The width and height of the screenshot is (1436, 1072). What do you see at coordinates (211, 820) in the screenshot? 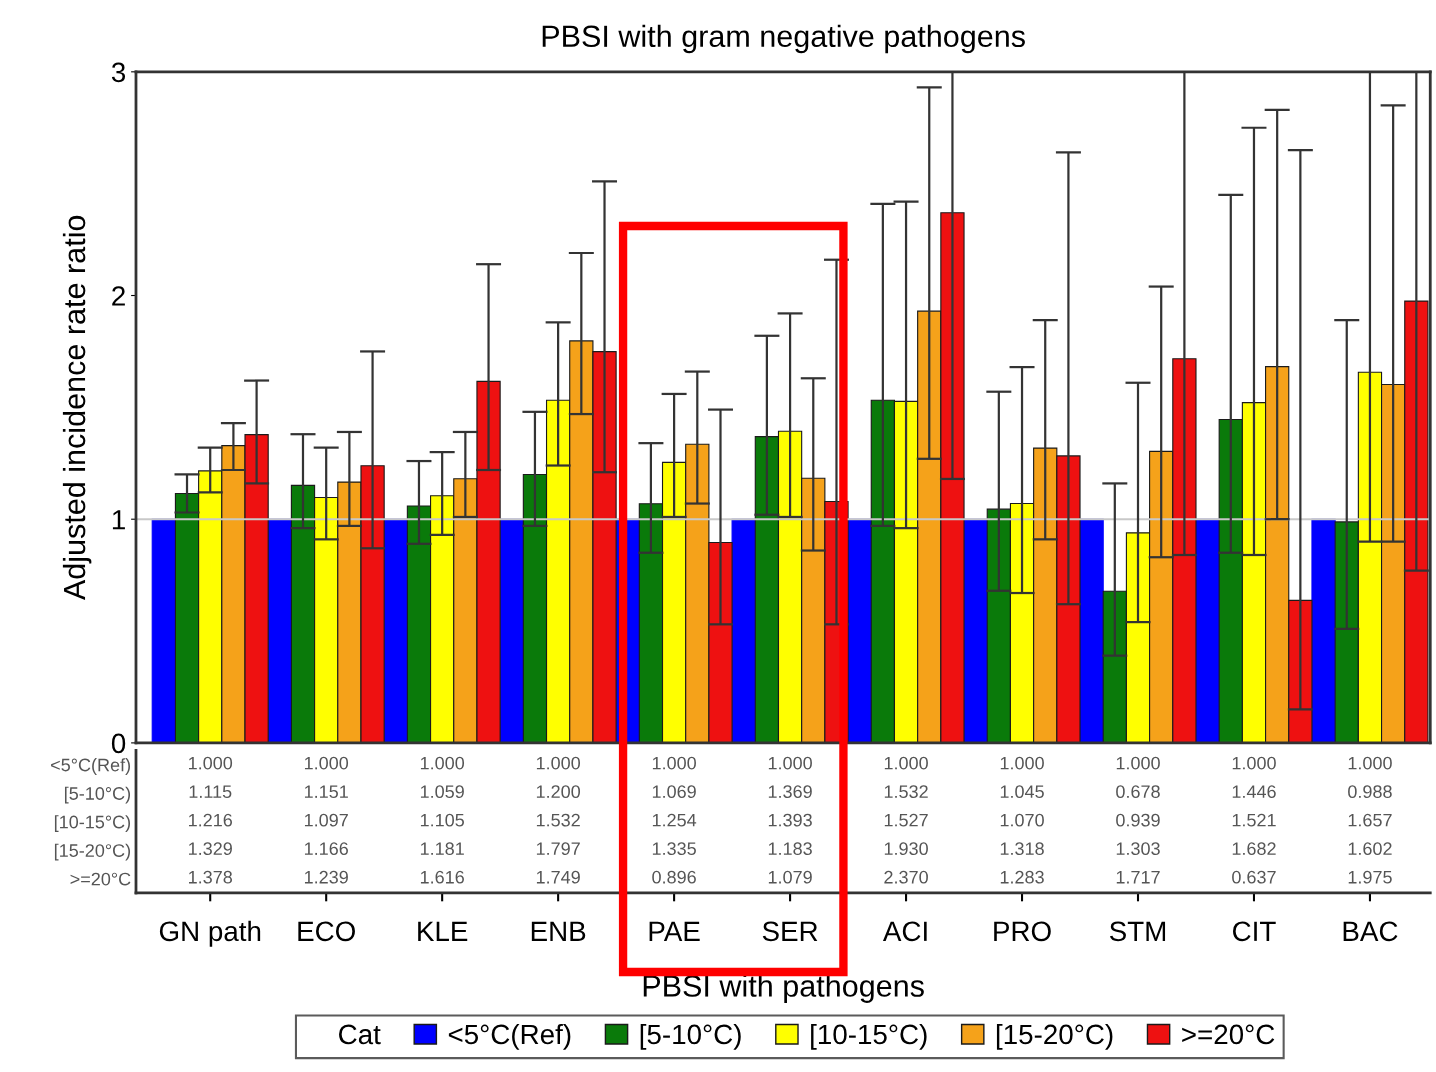
I see `data-label: 1.216` at bounding box center [211, 820].